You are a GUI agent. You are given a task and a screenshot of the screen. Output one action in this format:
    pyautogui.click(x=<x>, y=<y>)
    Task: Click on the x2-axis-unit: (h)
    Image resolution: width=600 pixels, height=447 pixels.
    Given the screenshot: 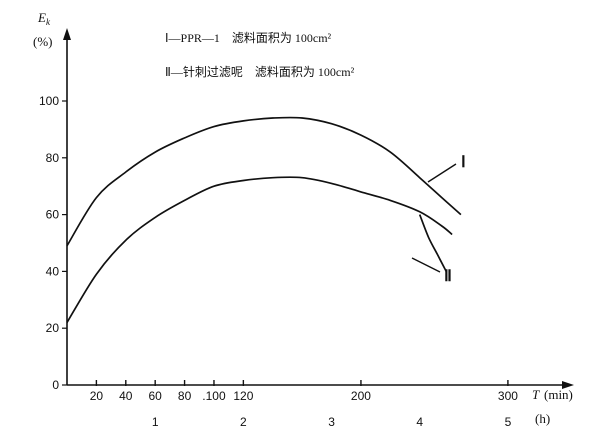 What is the action you would take?
    pyautogui.click(x=542, y=418)
    